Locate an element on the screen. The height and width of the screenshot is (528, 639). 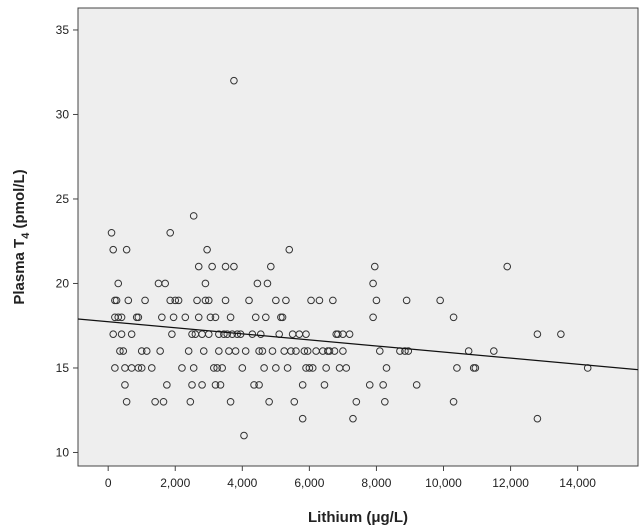
y-tick-label: 25 is located at coordinates (63, 199).